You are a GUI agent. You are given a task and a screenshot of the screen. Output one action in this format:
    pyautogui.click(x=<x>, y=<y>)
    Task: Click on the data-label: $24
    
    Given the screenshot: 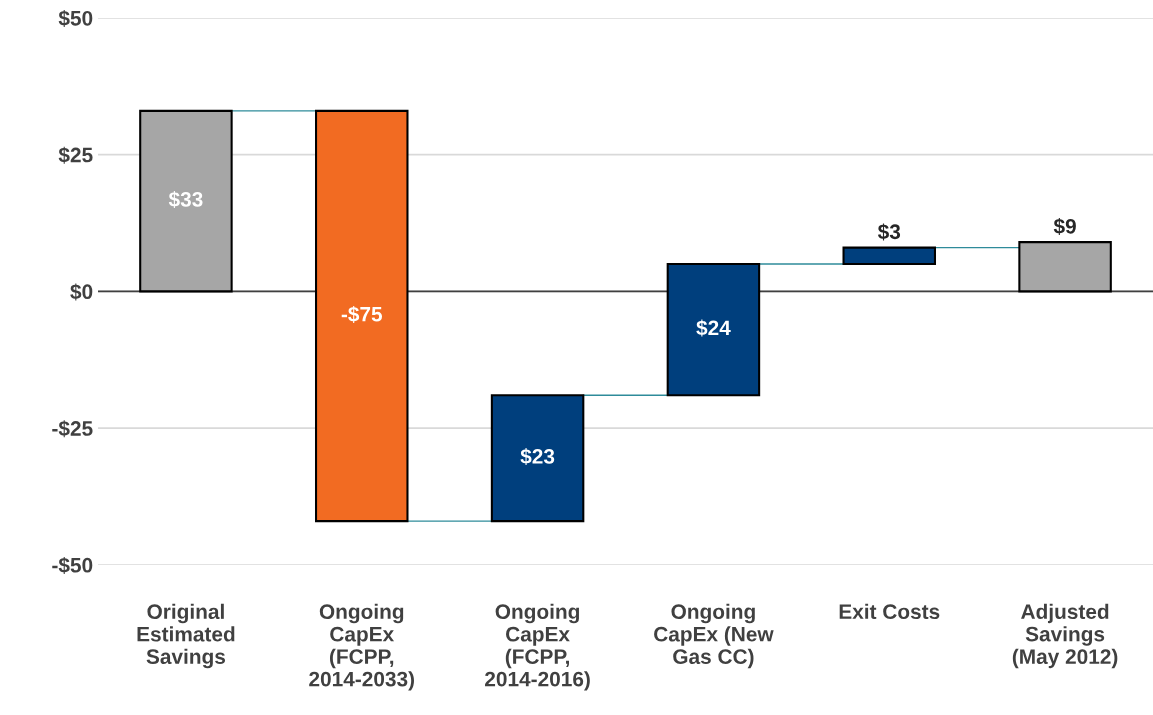 What is the action you would take?
    pyautogui.click(x=713, y=328)
    